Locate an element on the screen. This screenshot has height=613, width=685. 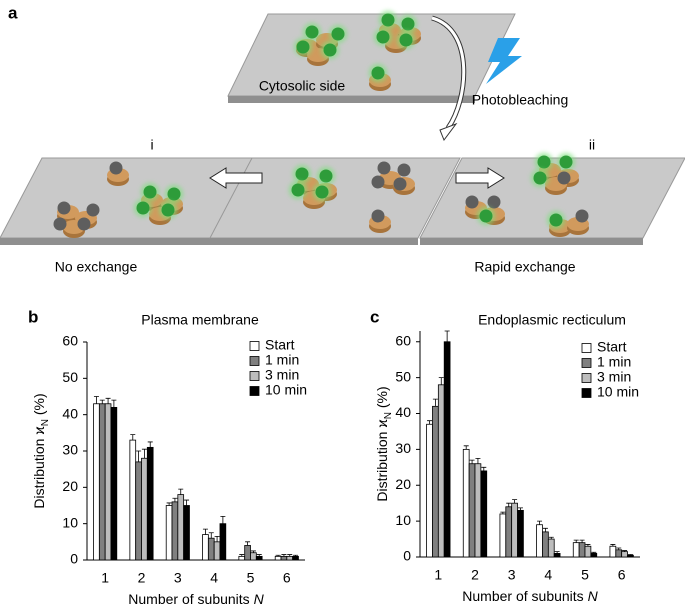
y-tick-label: 10 is located at coordinates (70, 522).